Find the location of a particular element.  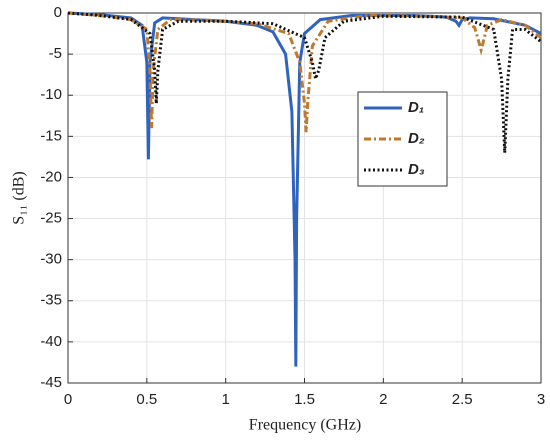

y-tick-label: -45 is located at coordinates (51, 382).